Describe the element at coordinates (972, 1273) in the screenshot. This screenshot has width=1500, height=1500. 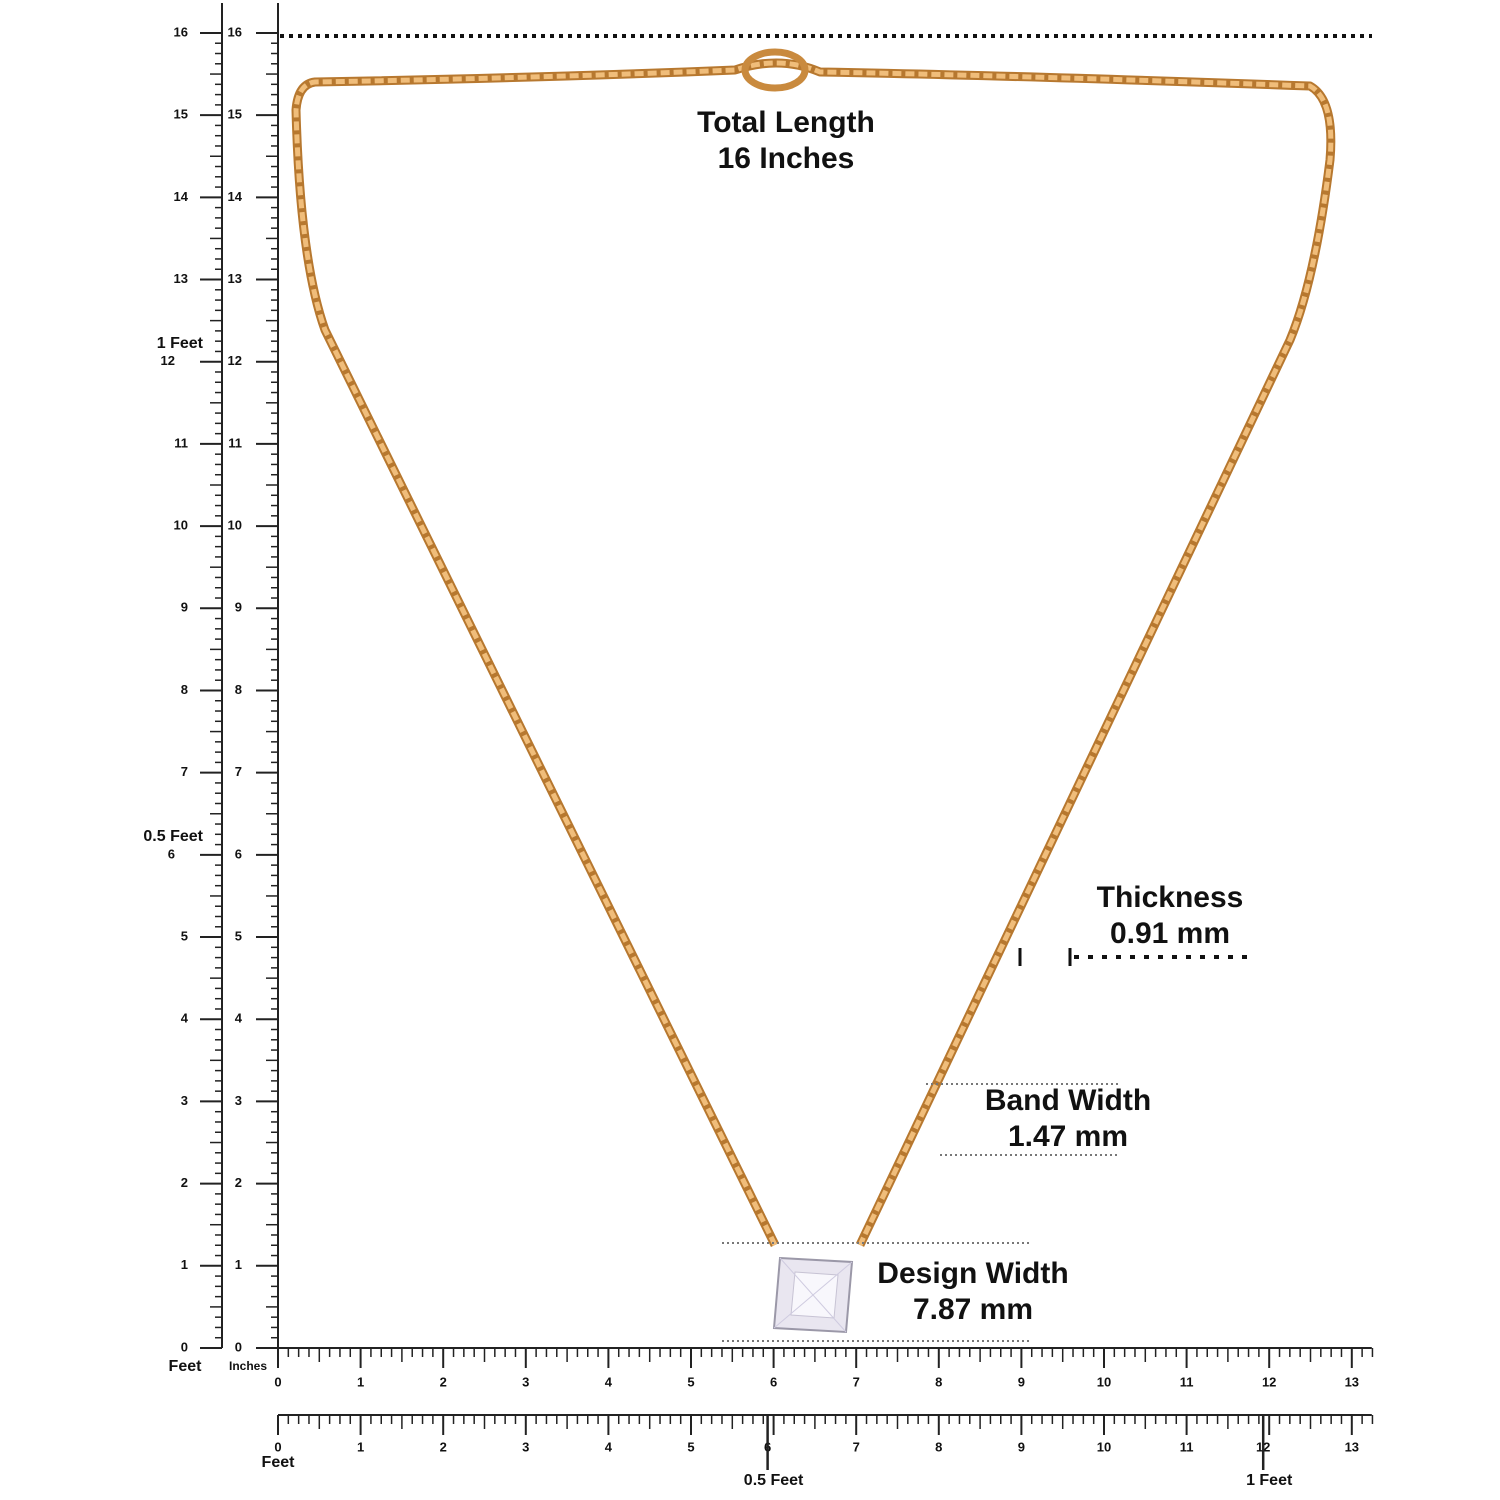
I see `annotation-title: Design Width` at that location.